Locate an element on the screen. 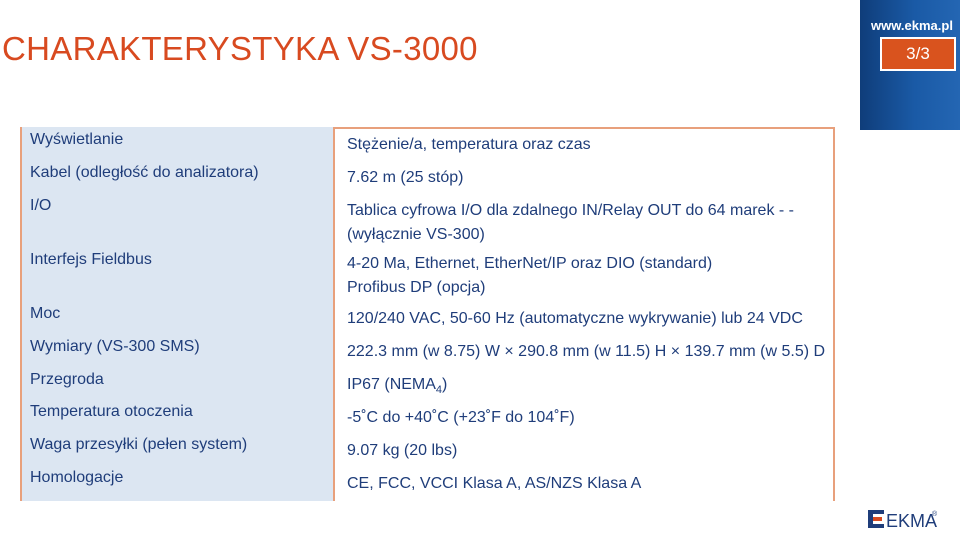 This screenshot has height=556, width=960. spec-label: Waga przesyłki (pełen system) is located at coordinates (139, 444).